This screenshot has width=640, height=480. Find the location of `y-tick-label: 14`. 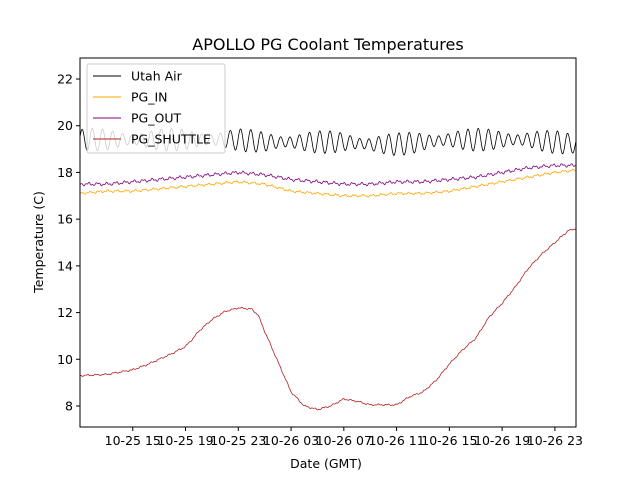

y-tick-label: 14 is located at coordinates (65, 265).